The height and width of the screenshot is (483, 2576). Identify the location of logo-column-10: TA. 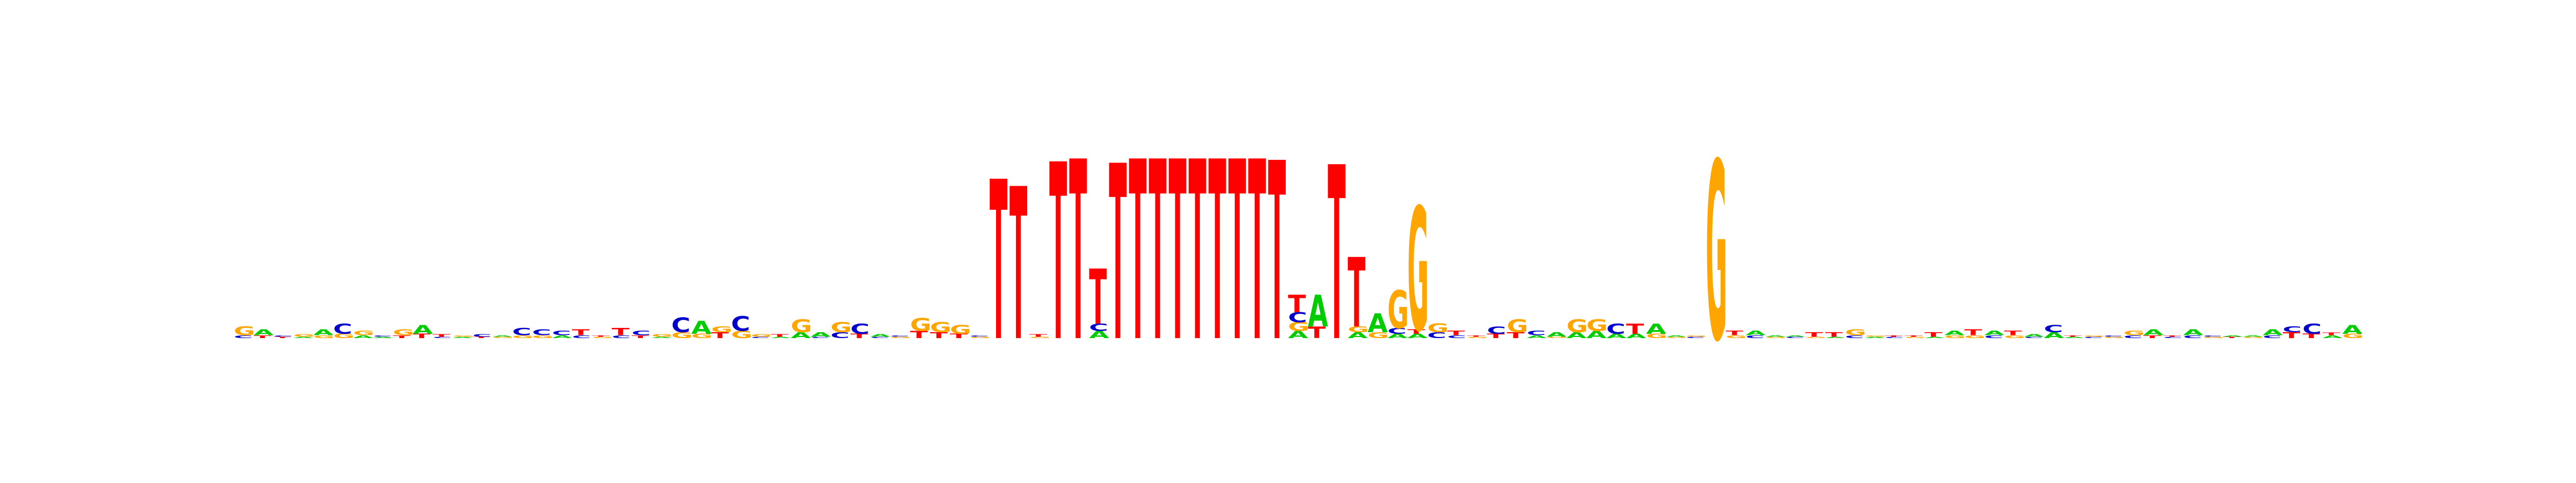
(423, 331).